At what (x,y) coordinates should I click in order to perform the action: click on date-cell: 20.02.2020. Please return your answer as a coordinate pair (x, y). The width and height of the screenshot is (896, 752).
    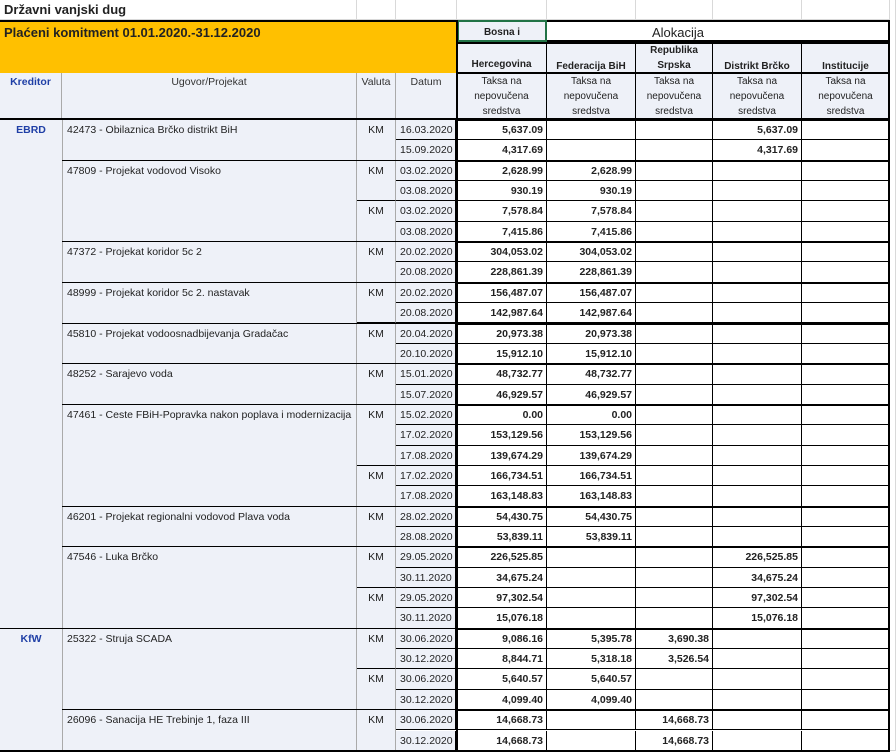
    Looking at the image, I should click on (426, 293).